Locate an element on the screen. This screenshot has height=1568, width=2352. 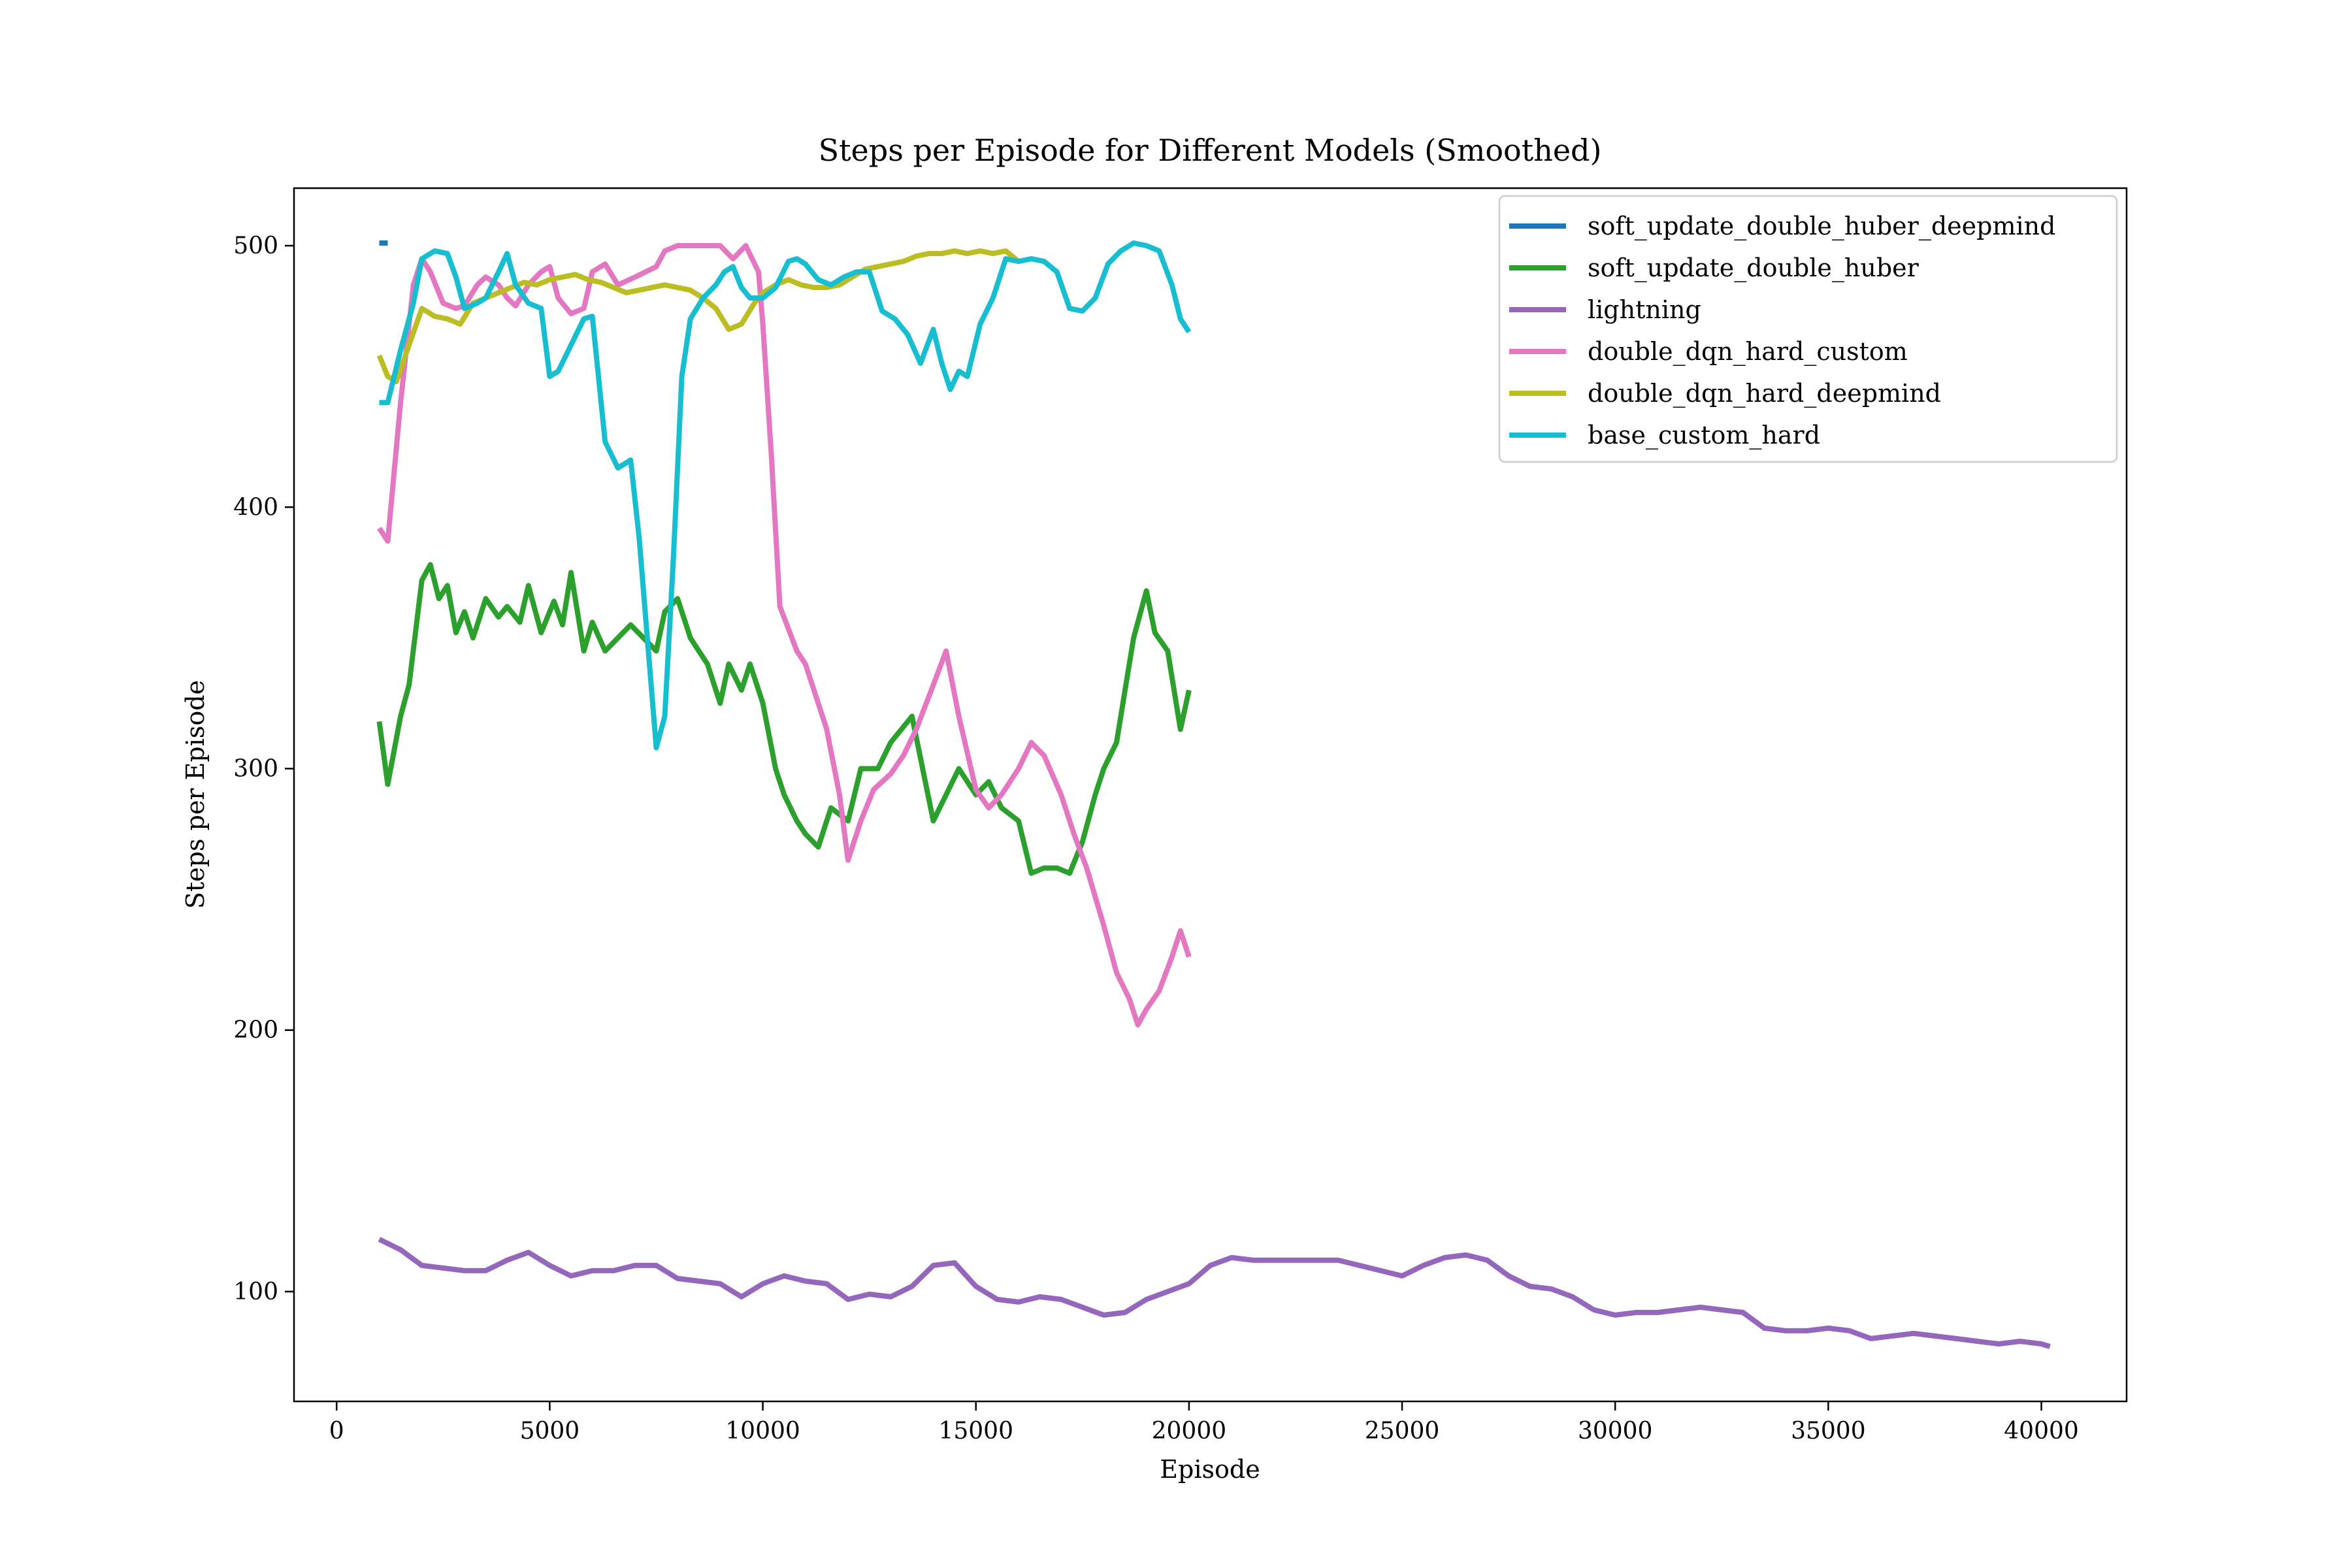
legend-entry: double_dqn_hard_deepmind is located at coordinates (1764, 393).